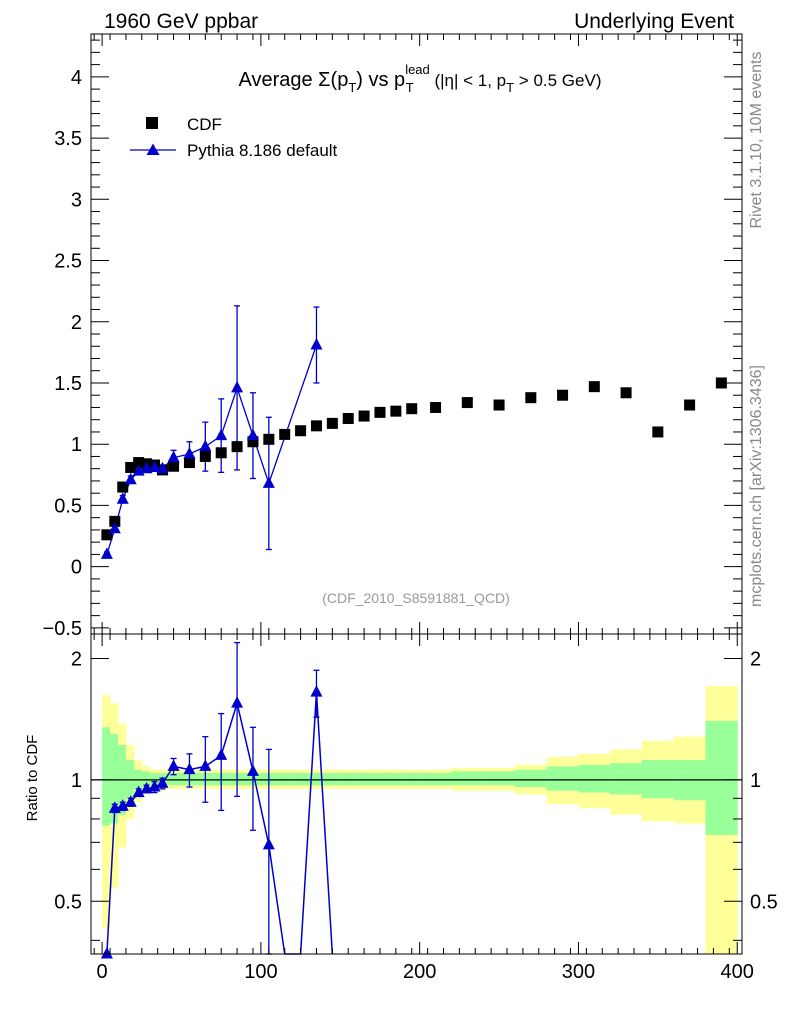  What do you see at coordinates (756, 486) in the screenshot?
I see `mcplots-reference-label: mcplots.cern.ch [arXiv:1306.3436]` at bounding box center [756, 486].